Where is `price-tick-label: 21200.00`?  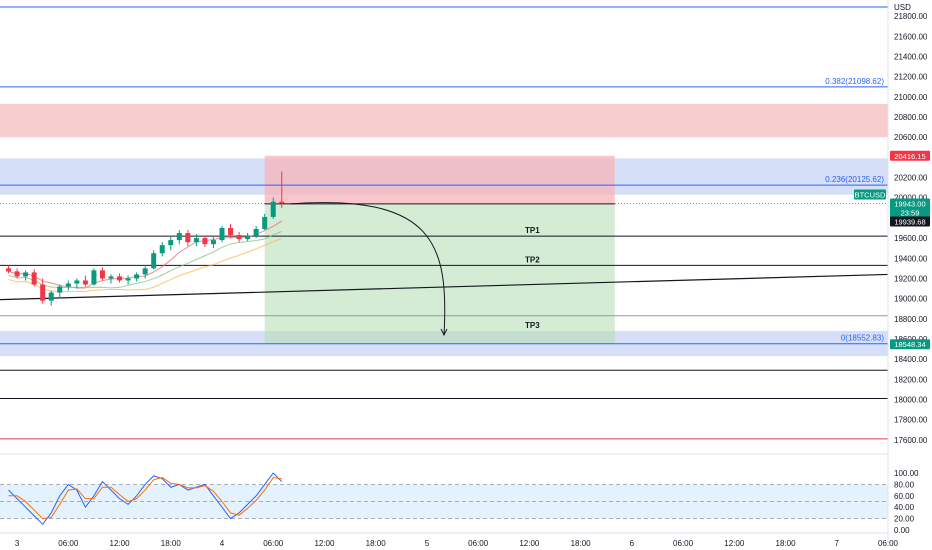 price-tick-label: 21200.00 is located at coordinates (911, 77).